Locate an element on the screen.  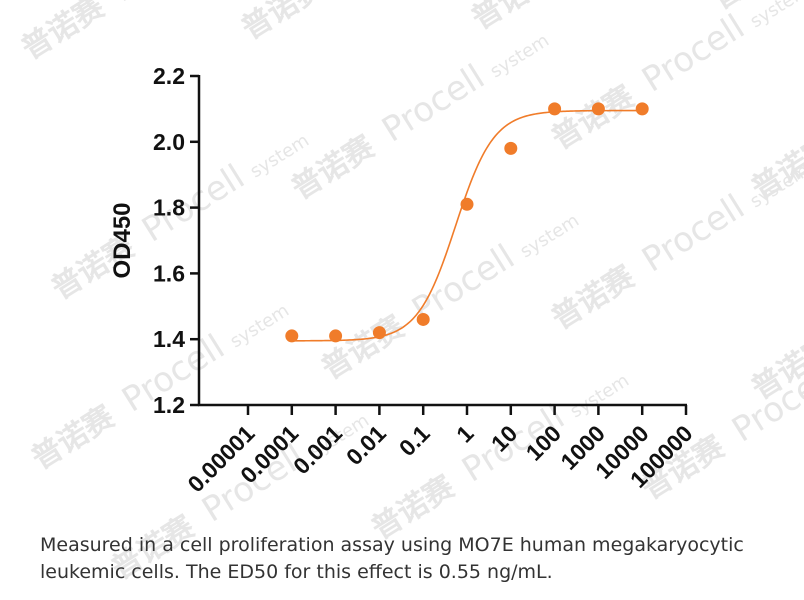
y-tick-label: 1.2 is located at coordinates (169, 405).